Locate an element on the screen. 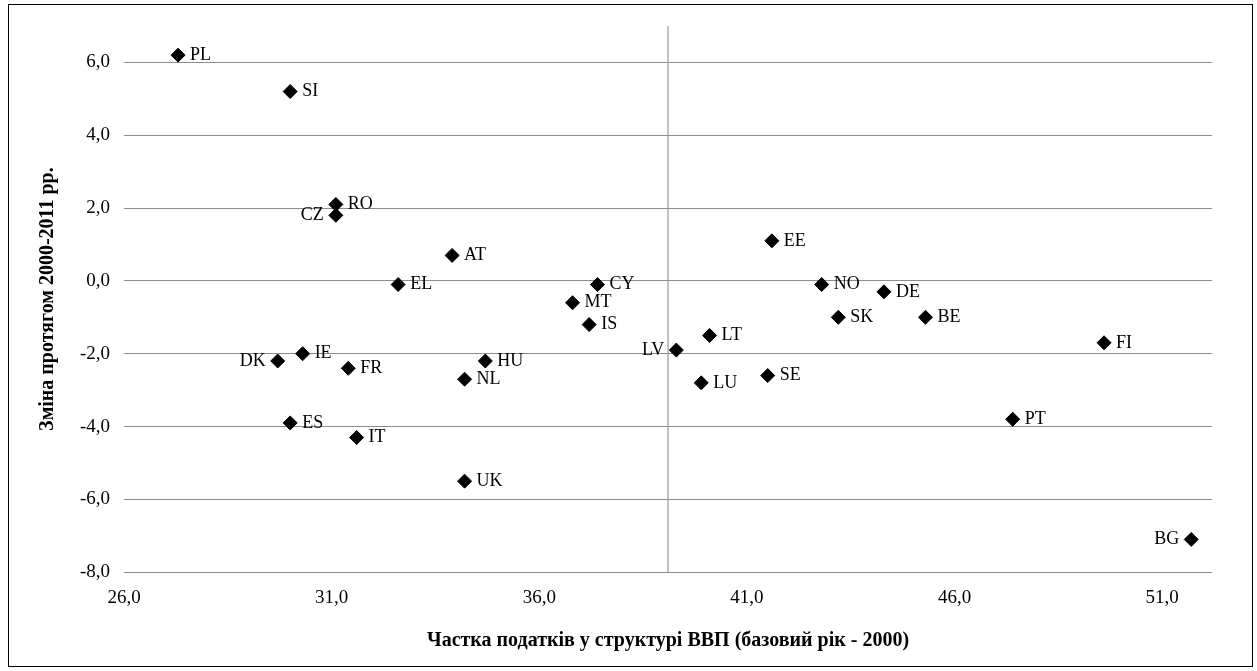  y-tick-label: -8,0 is located at coordinates (95, 571).